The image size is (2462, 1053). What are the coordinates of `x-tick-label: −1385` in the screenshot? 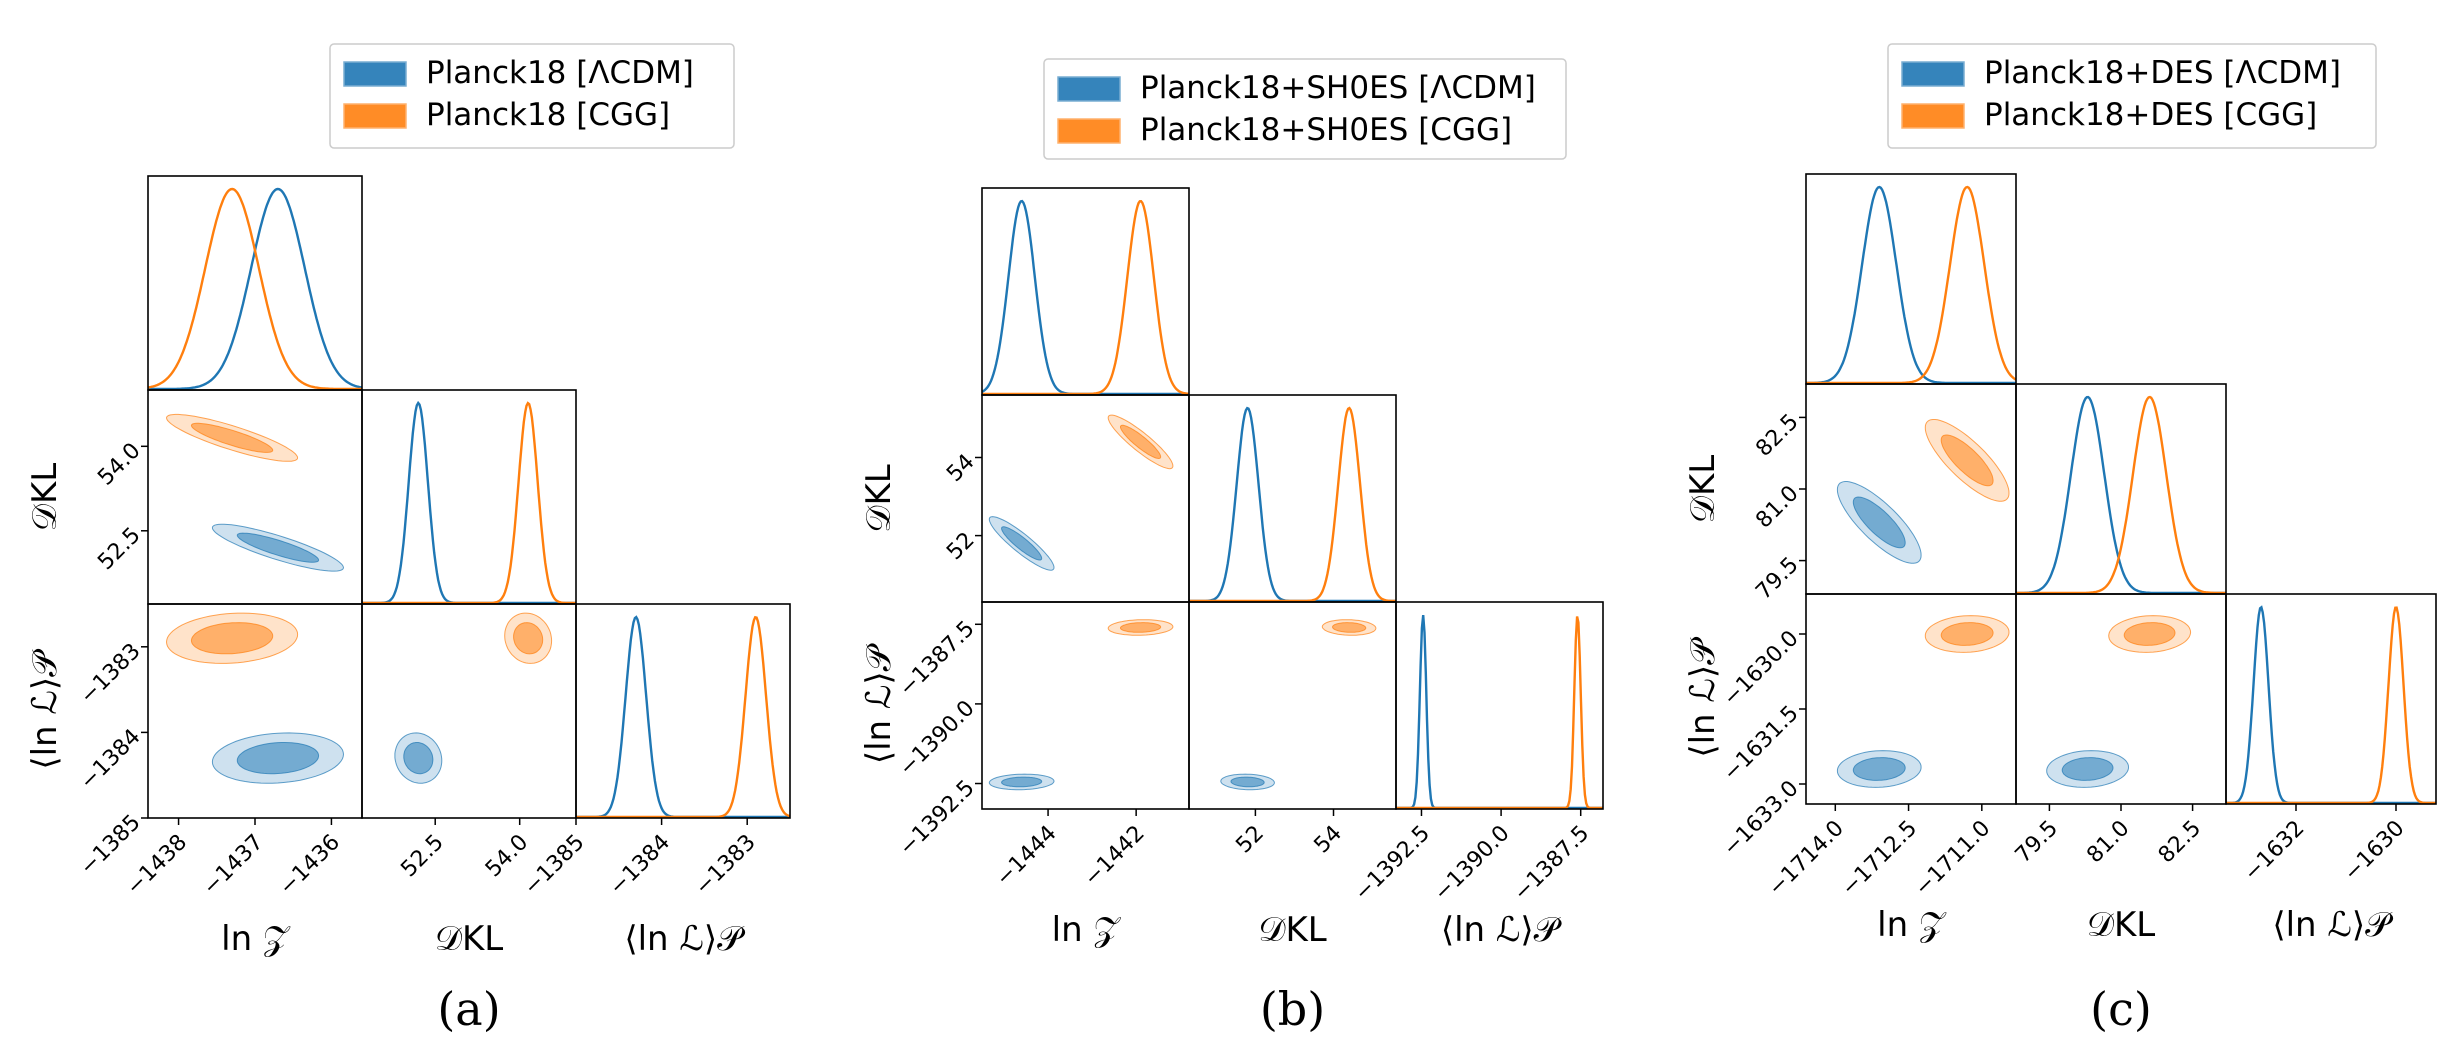 It's located at (554, 865).